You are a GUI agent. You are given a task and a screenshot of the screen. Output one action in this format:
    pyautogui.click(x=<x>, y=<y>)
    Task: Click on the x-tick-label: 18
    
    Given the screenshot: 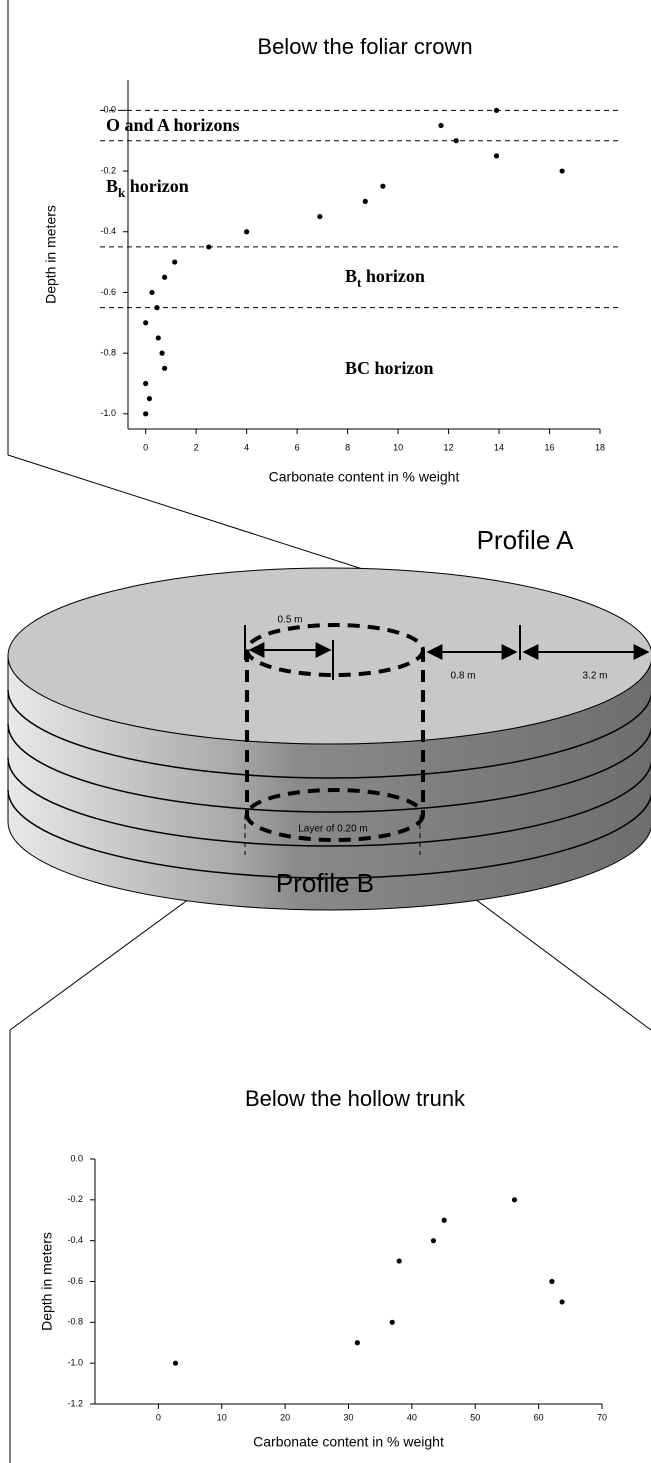 What is the action you would take?
    pyautogui.click(x=600, y=447)
    